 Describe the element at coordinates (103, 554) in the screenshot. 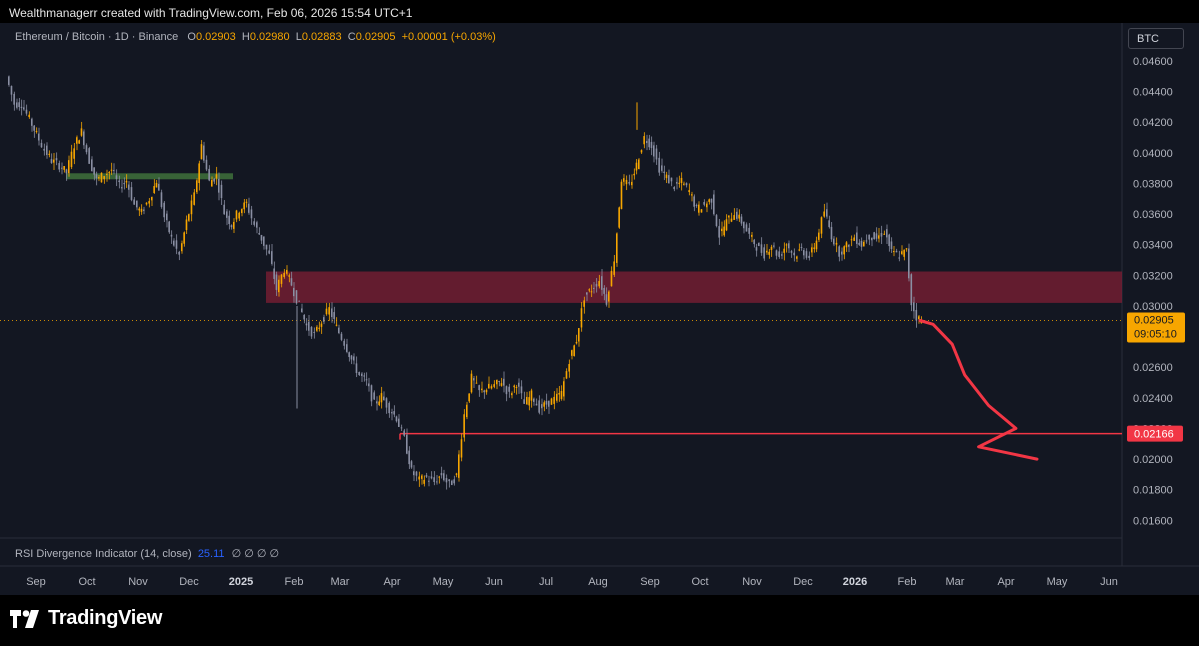

I see `indicator-name: RSI Divergence Indicator (14, close)` at that location.